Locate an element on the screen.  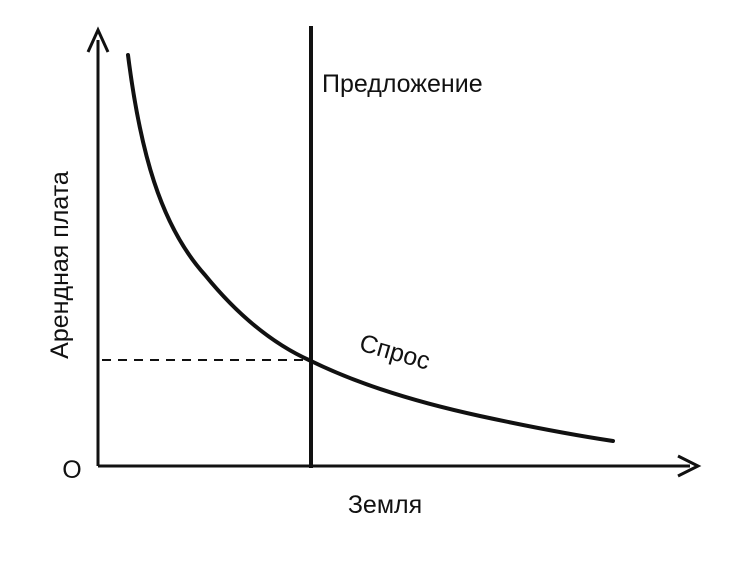
origin-label: O is located at coordinates (71, 470).